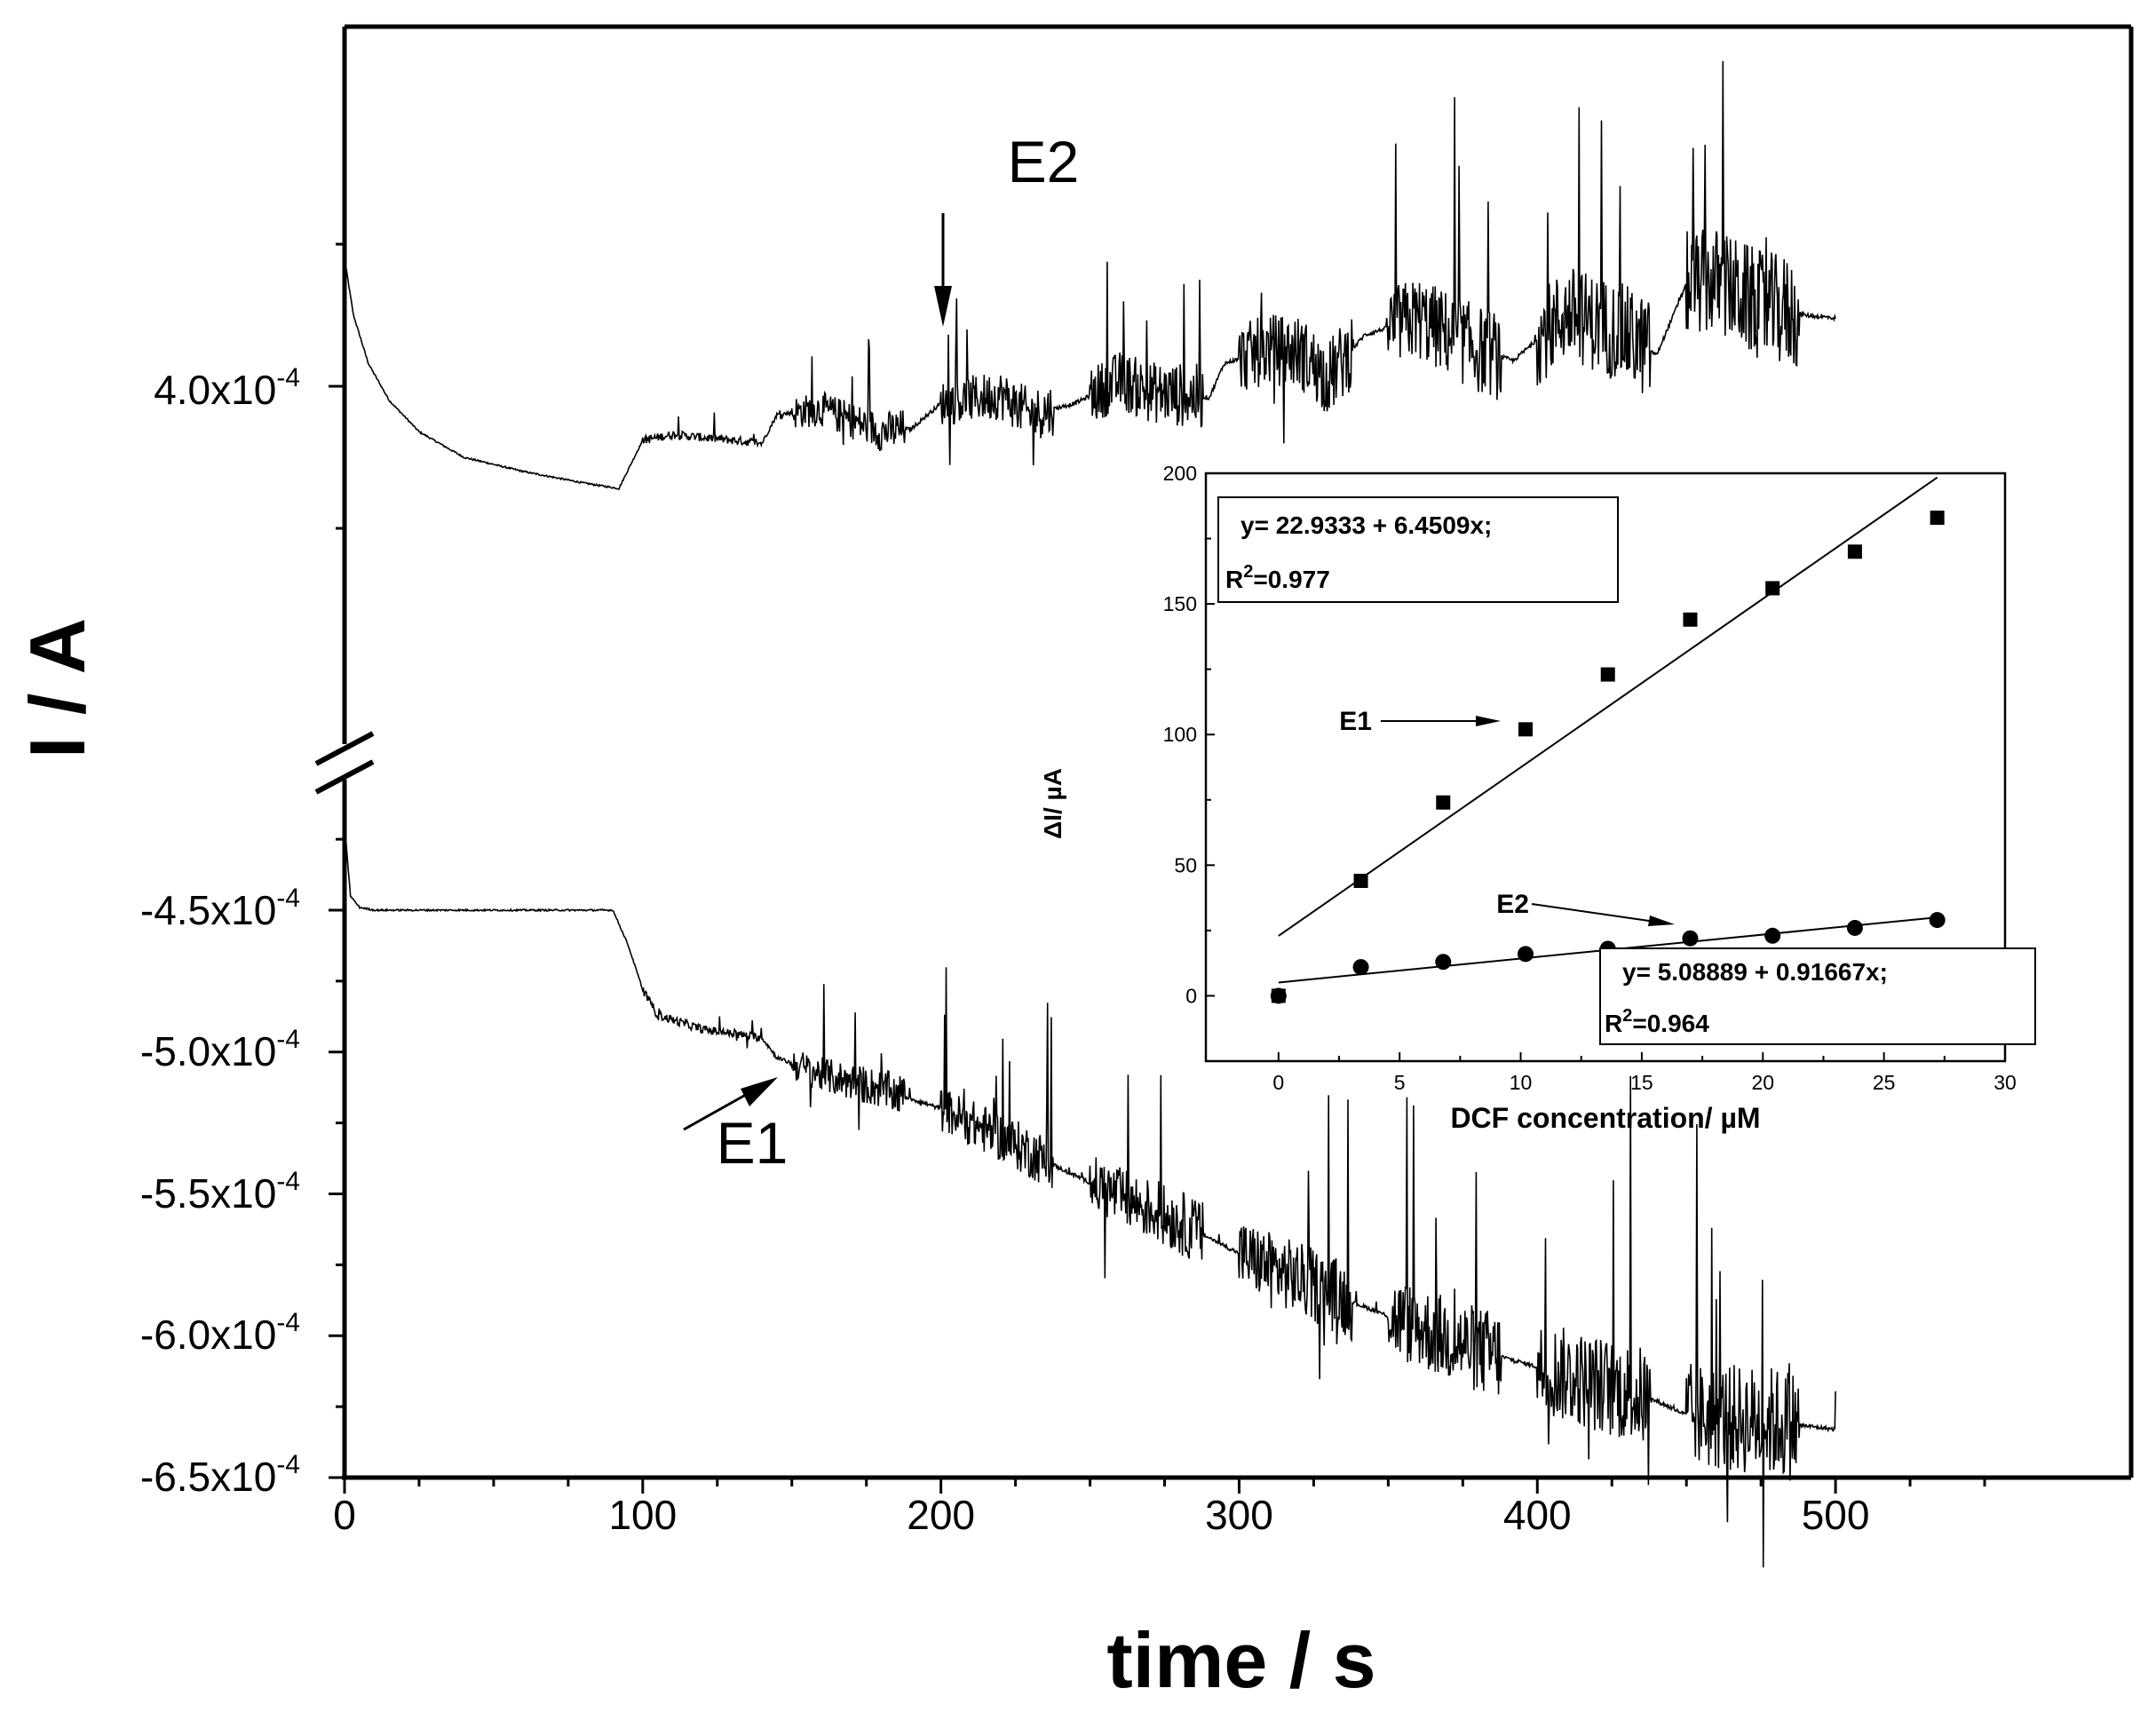  What do you see at coordinates (1605, 1118) in the screenshot?
I see `inset-x-axis-title: DCF concentration/ µM` at bounding box center [1605, 1118].